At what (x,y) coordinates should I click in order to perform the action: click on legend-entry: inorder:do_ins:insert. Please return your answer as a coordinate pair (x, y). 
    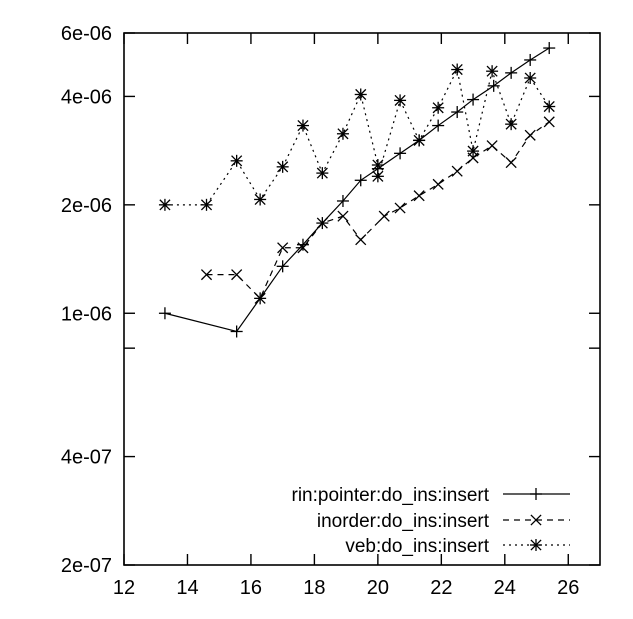
    Looking at the image, I should click on (443, 521).